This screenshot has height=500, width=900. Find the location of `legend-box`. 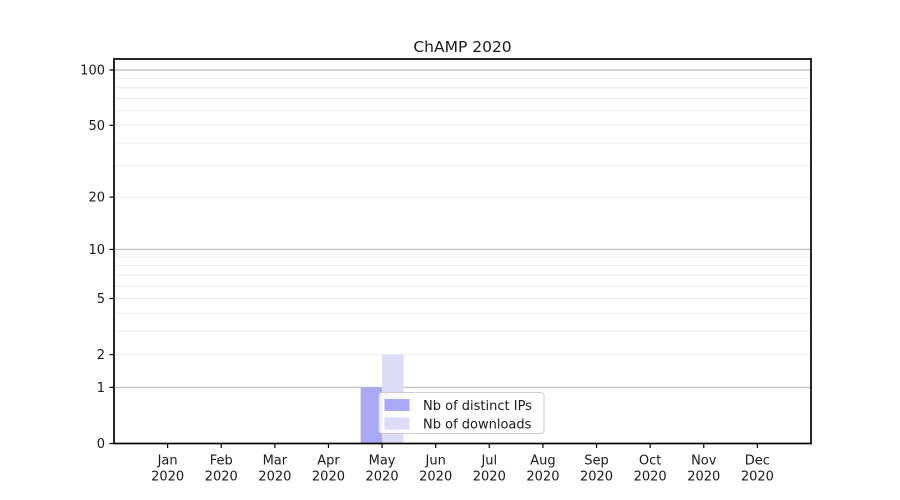

legend-box is located at coordinates (461, 413).